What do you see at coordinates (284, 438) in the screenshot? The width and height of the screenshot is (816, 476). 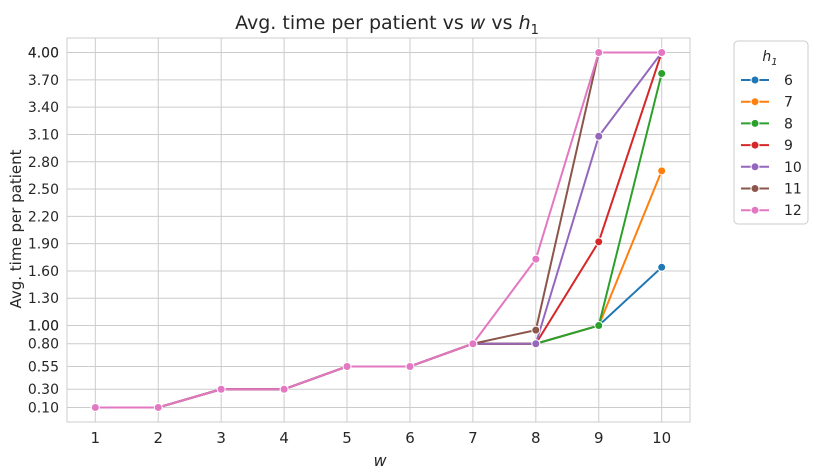 I see `x-tick-label: 4` at bounding box center [284, 438].